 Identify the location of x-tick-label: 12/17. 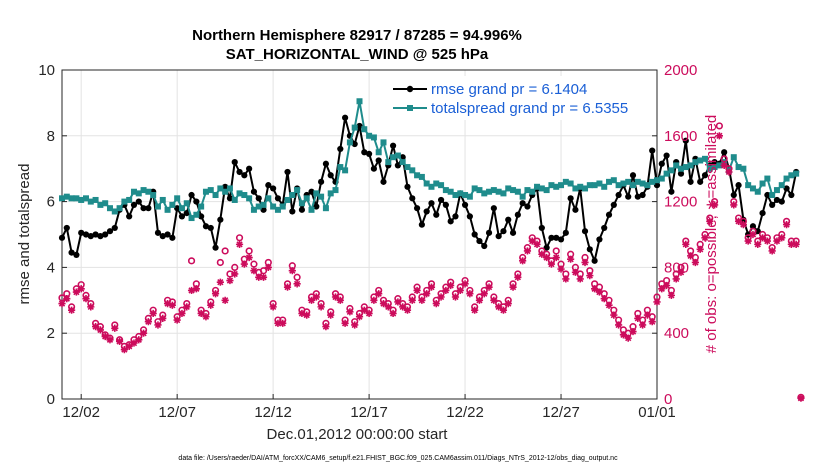
(369, 412).